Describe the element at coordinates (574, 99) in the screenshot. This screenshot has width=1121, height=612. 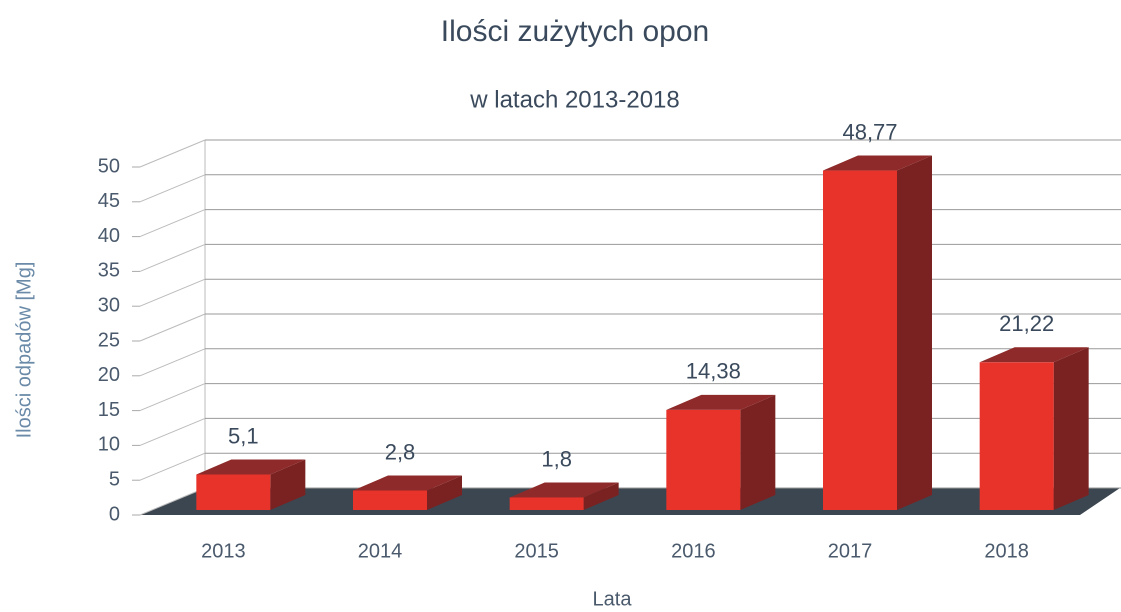
I see `chart-subtitle: w latach 2013-2018` at that location.